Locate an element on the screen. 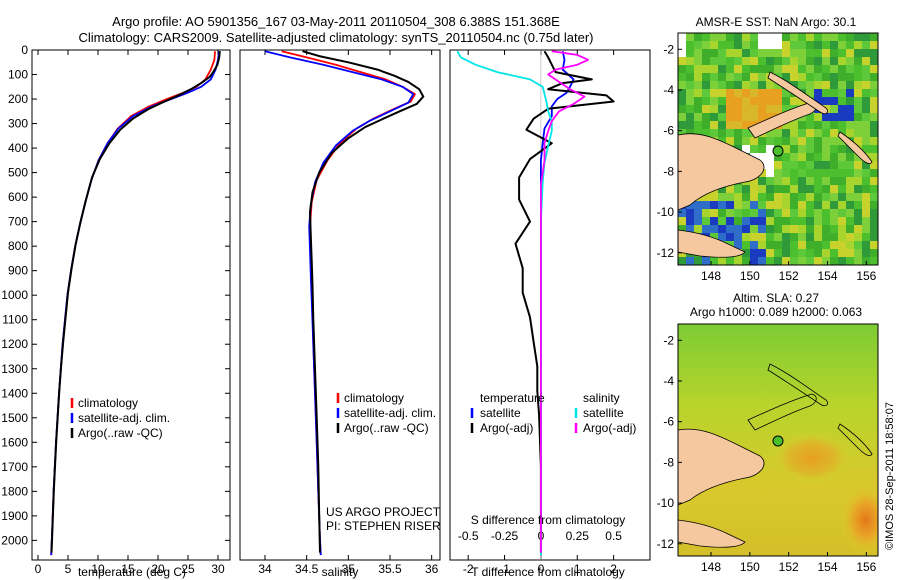 The image size is (900, 580). sst-map-title: AMSR-E SST: NaN Argo: 30.1 is located at coordinates (776, 22).